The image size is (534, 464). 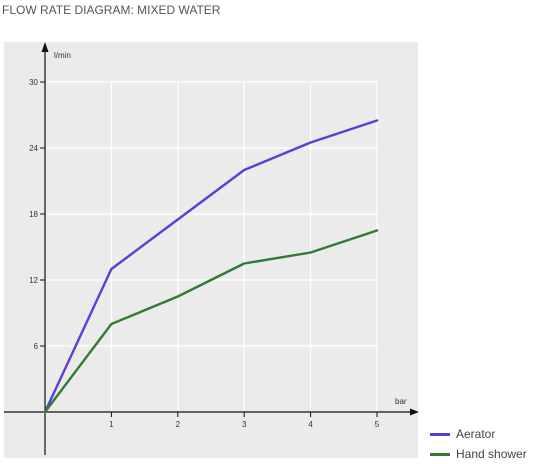 I want to click on x-tick-label-4: 4, so click(x=310, y=424).